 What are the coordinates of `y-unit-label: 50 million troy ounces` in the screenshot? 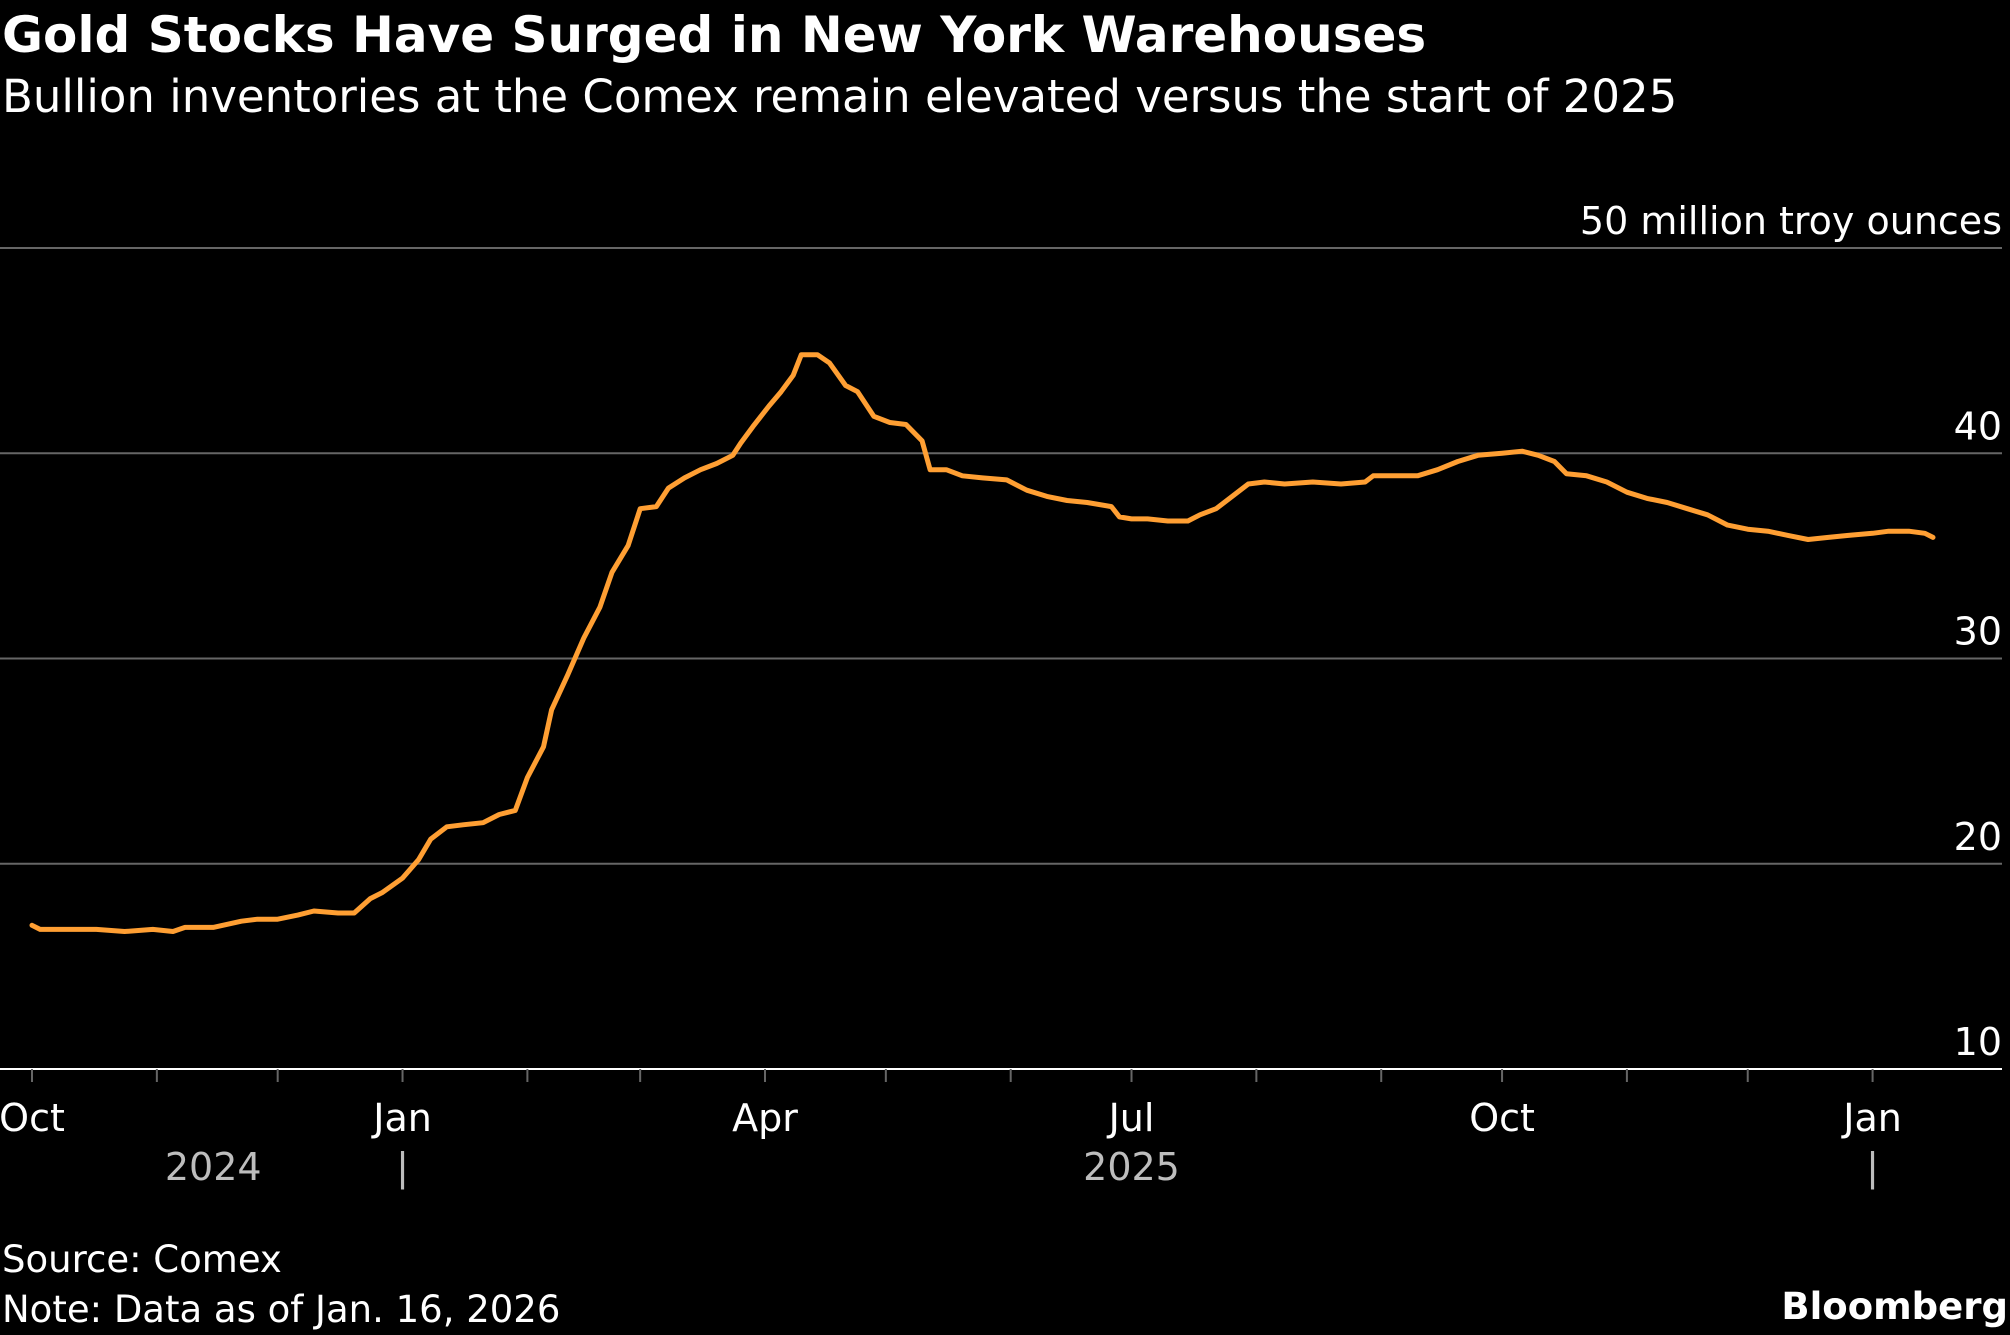 It's located at (1791, 221).